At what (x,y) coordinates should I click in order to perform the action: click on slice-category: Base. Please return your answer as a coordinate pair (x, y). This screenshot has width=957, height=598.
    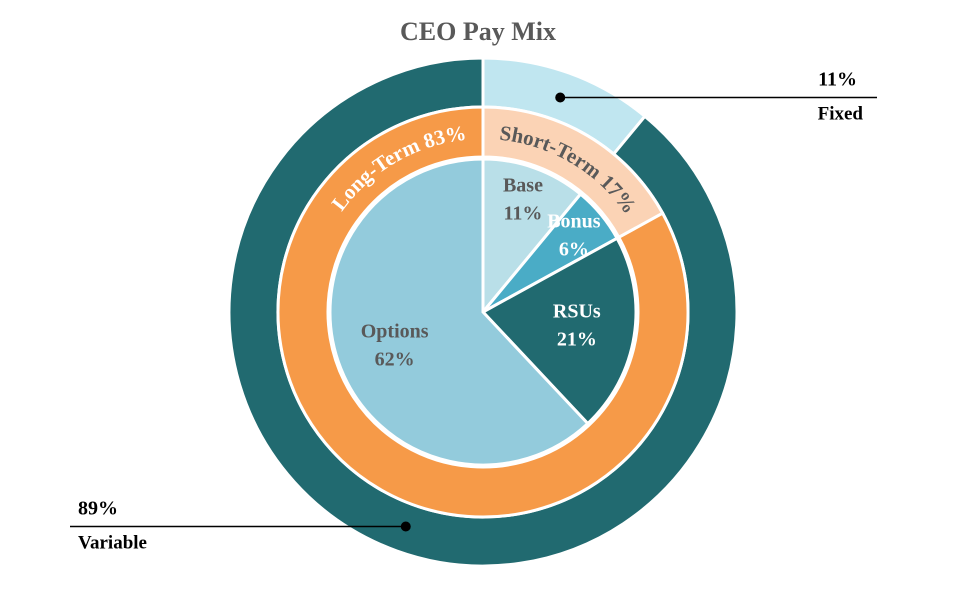
    Looking at the image, I should click on (523, 186).